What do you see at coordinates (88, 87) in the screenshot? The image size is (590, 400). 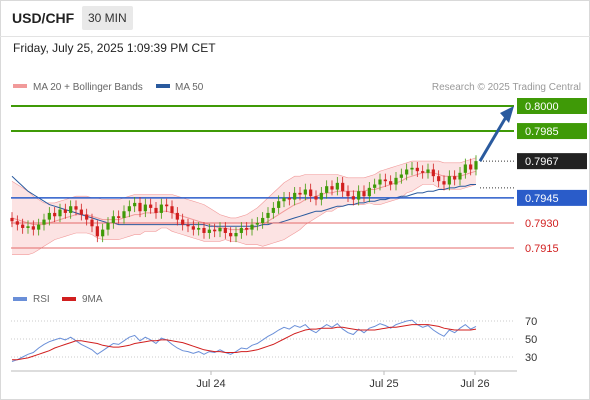 I see `bollinger-legend-label: MA 20 + Bollinger Bands` at bounding box center [88, 87].